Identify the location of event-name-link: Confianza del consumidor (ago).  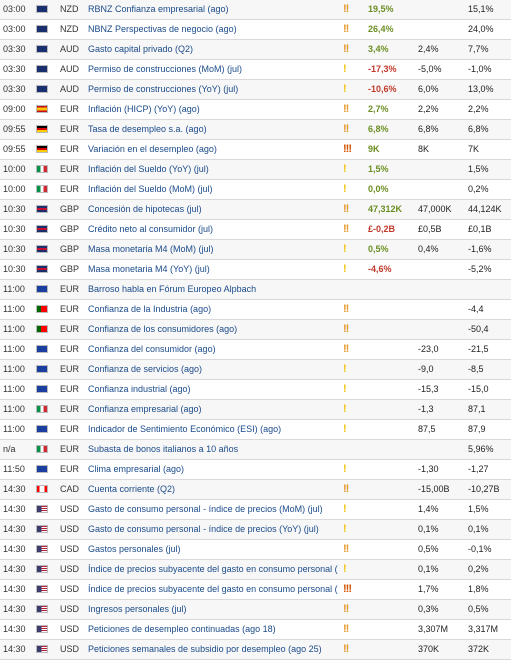
(152, 349).